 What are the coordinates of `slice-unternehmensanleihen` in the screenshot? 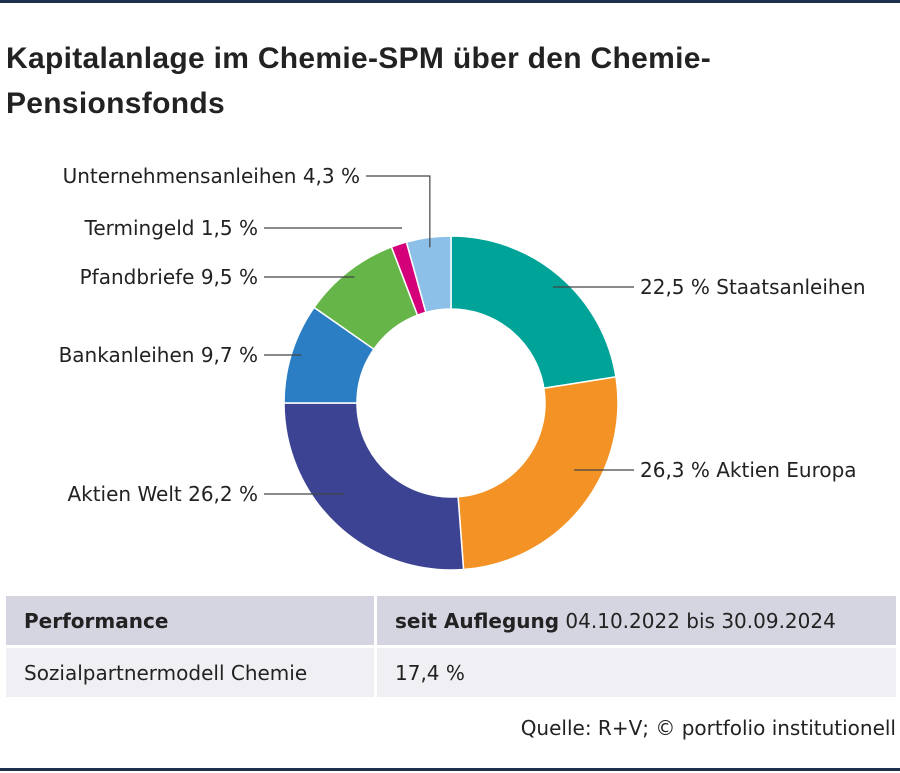 It's located at (428, 274).